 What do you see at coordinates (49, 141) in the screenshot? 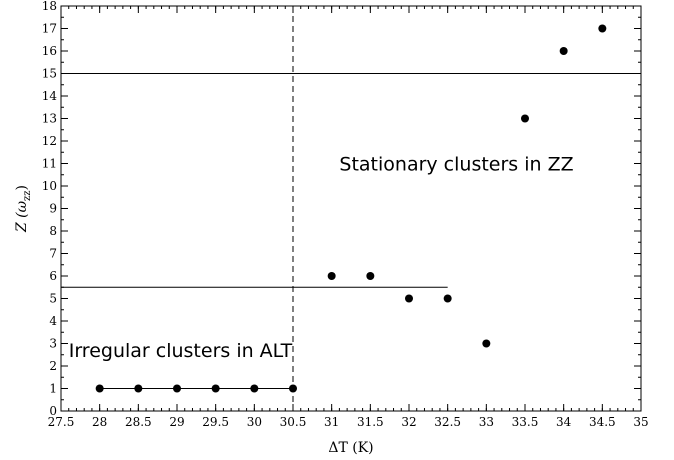
I see `y-tick-label: 12` at bounding box center [49, 141].